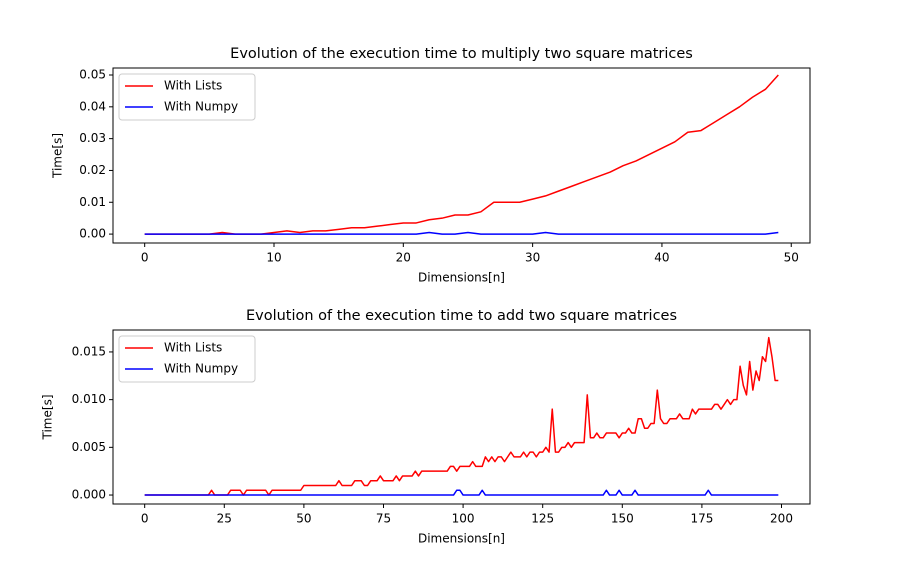 This screenshot has width=900, height=566. What do you see at coordinates (89, 447) in the screenshot?
I see `y-tick-label: 0.005` at bounding box center [89, 447].